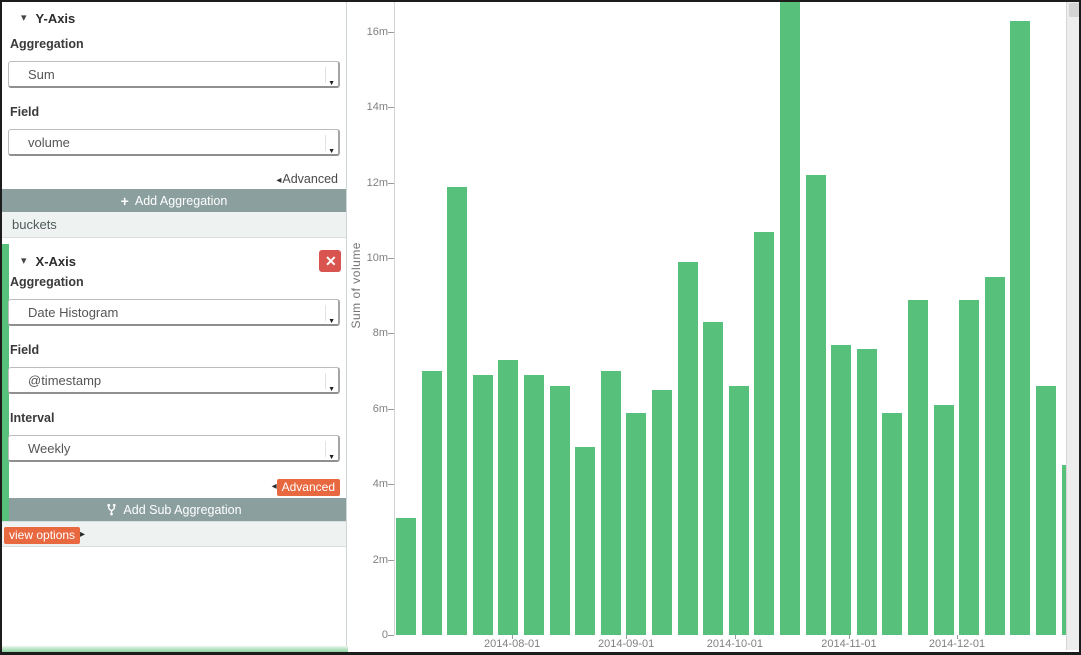  Describe the element at coordinates (174, 200) in the screenshot. I see `add-aggregation-button: + Add Aggregation` at that location.